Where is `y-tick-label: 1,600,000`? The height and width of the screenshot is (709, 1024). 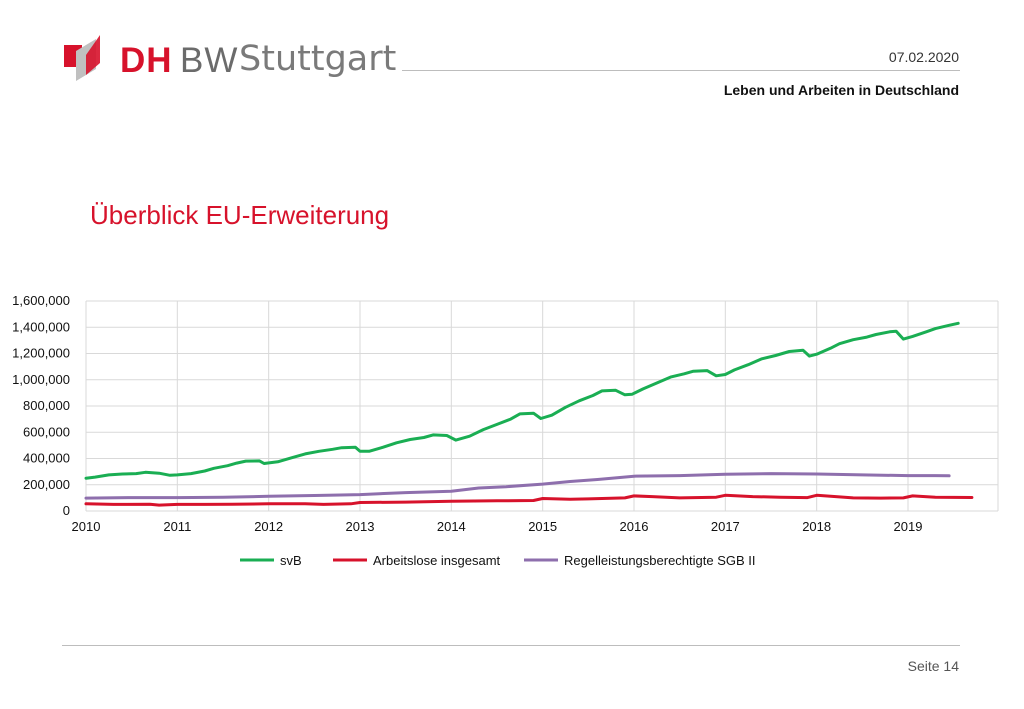
y-tick-label: 1,600,000 is located at coordinates (41, 300).